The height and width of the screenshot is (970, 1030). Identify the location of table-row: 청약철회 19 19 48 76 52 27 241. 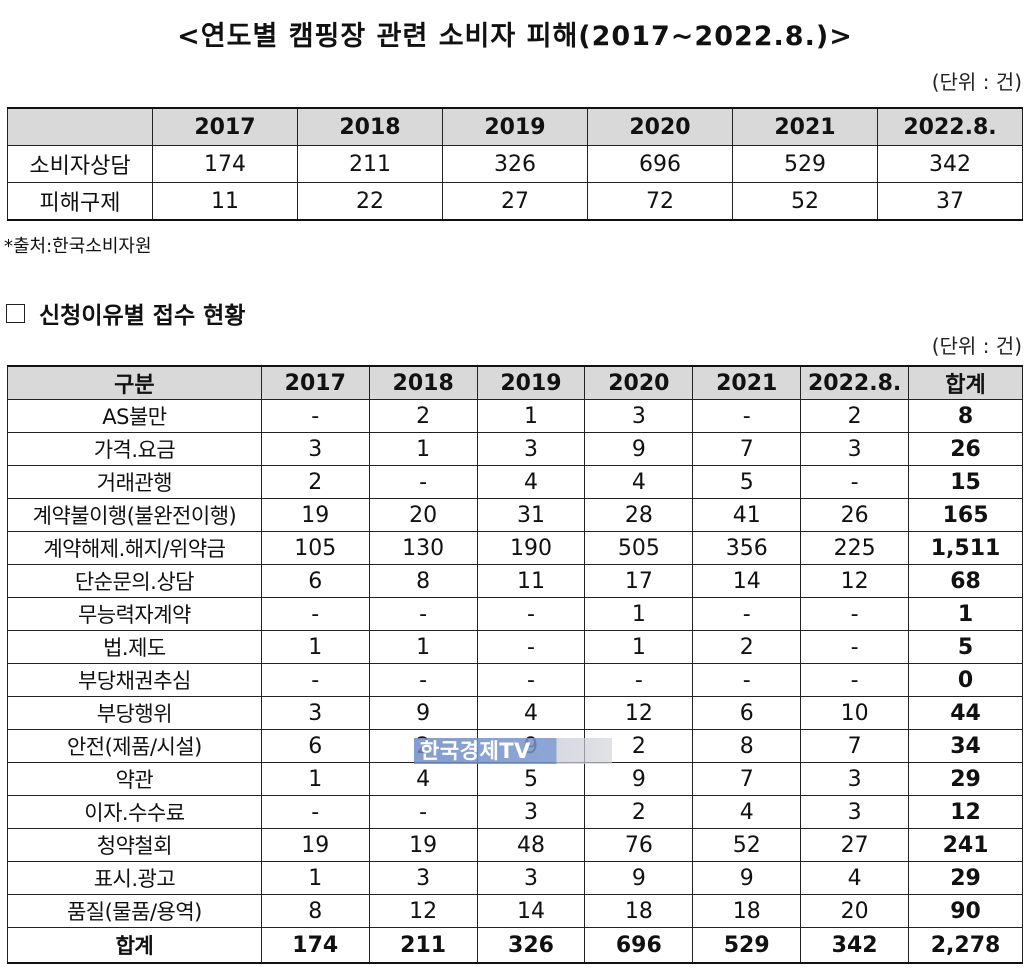
(515, 845).